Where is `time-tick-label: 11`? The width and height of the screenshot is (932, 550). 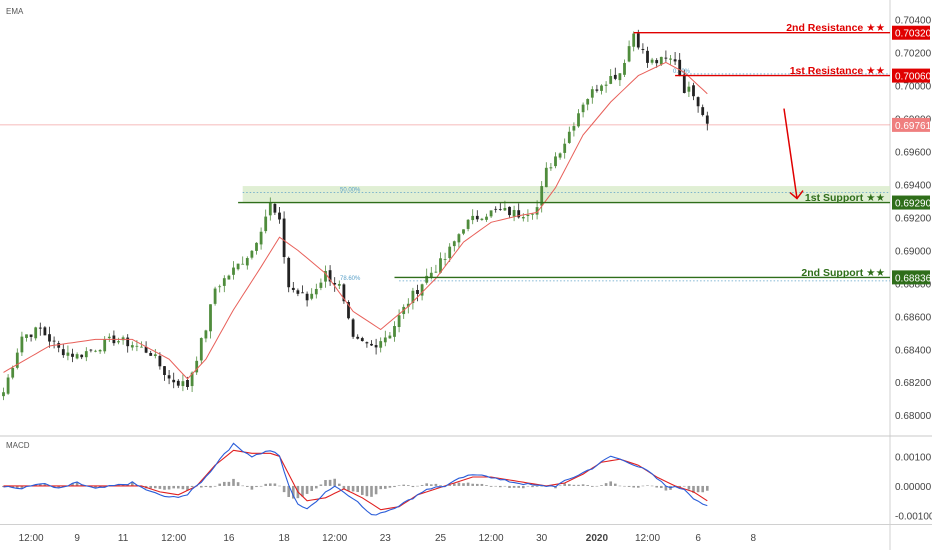
time-tick-label: 11 is located at coordinates (123, 538).